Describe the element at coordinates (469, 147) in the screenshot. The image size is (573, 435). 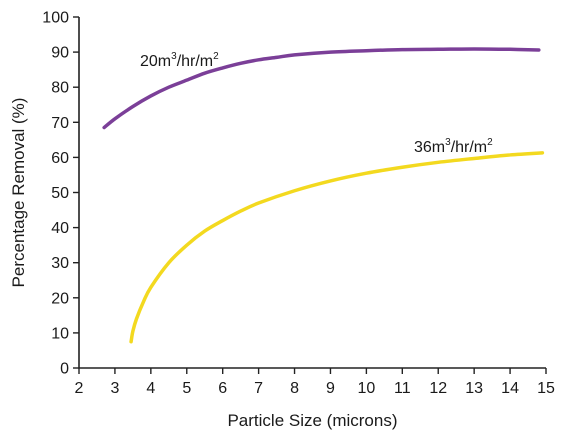
I see `series-label-36-mid: /hr/m` at that location.